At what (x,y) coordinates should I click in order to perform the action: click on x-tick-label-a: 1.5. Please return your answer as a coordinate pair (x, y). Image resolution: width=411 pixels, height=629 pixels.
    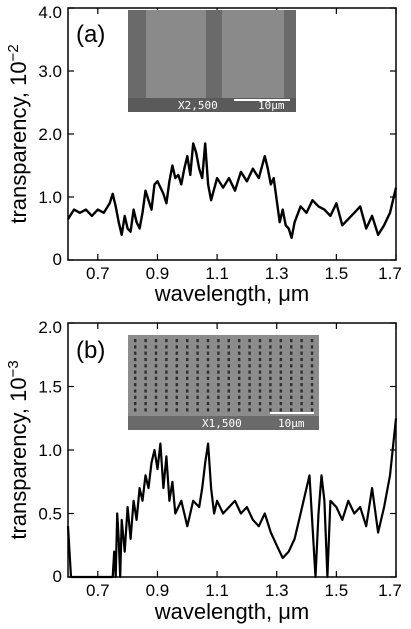
    Looking at the image, I should click on (337, 273).